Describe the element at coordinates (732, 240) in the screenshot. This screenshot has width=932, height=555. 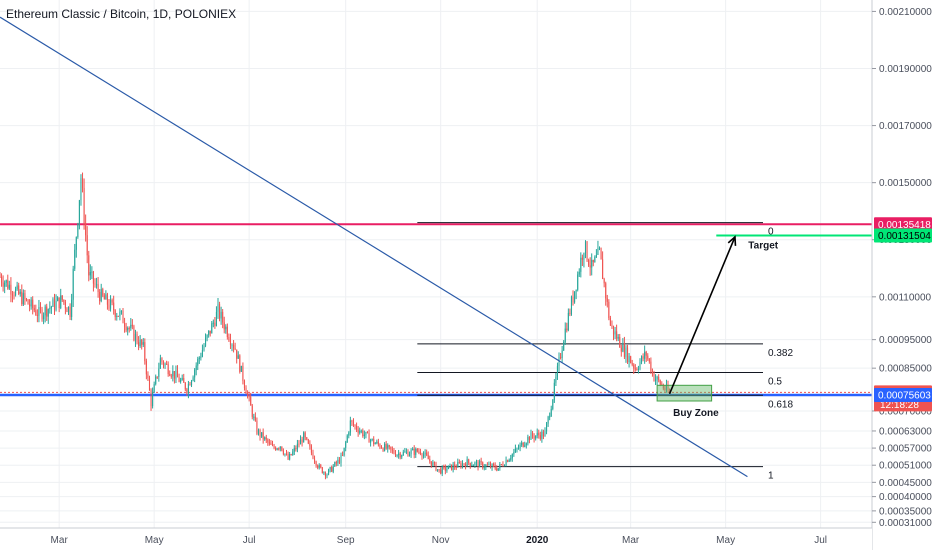
I see `target-arrow-head` at that location.